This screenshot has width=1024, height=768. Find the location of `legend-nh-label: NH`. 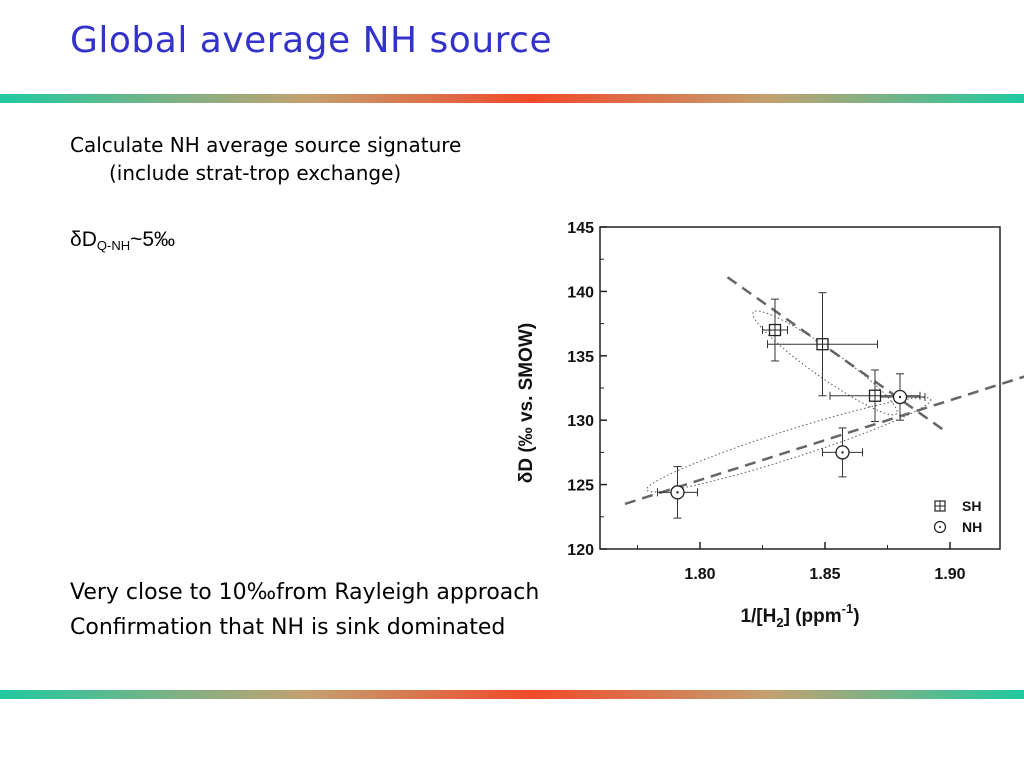

legend-nh-label: NH is located at coordinates (972, 527).